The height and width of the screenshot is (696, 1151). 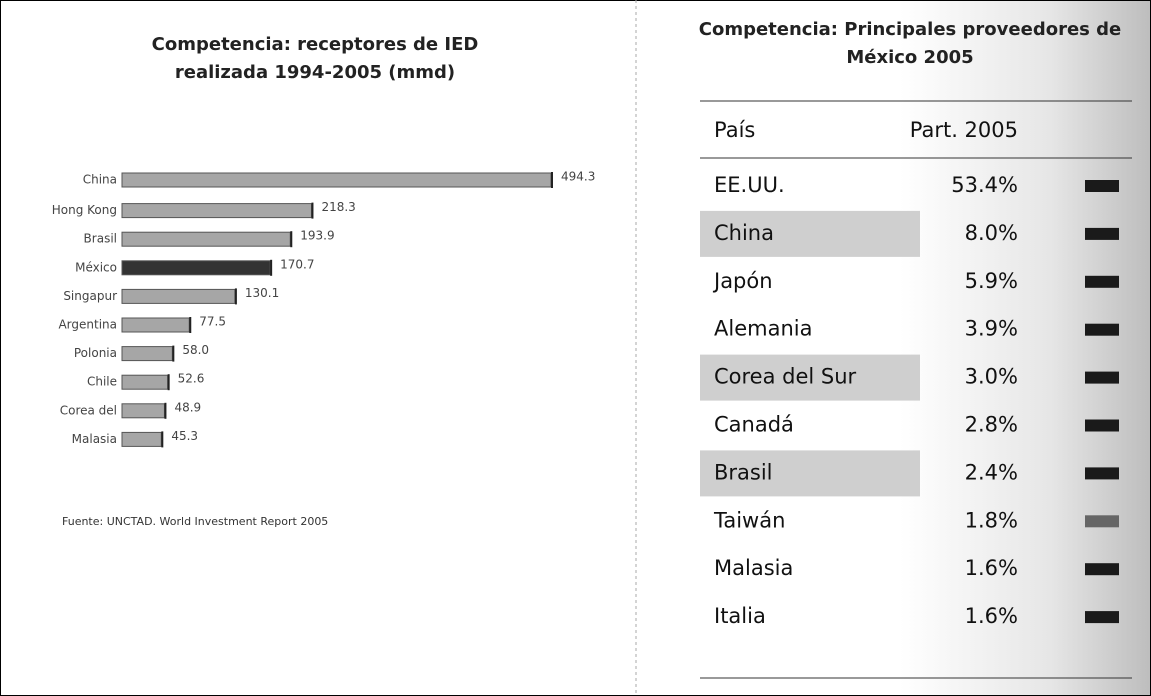 I want to click on chart-title: Competencia: receptores de IED, so click(x=315, y=44).